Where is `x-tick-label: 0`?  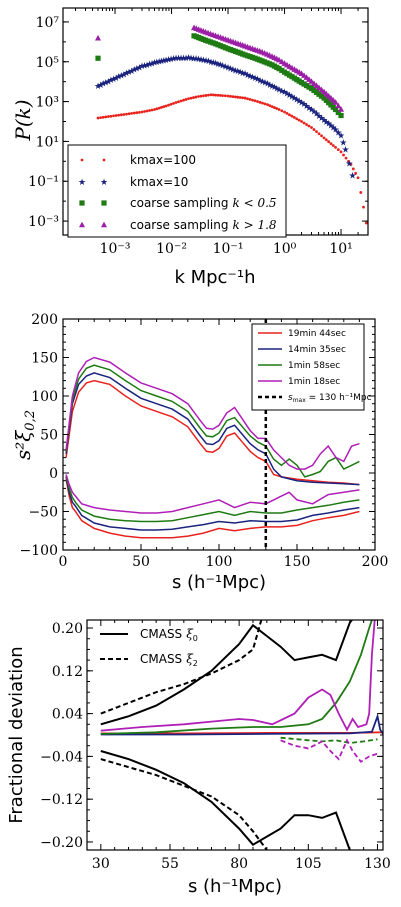 x-tick-label: 0 is located at coordinates (63, 562).